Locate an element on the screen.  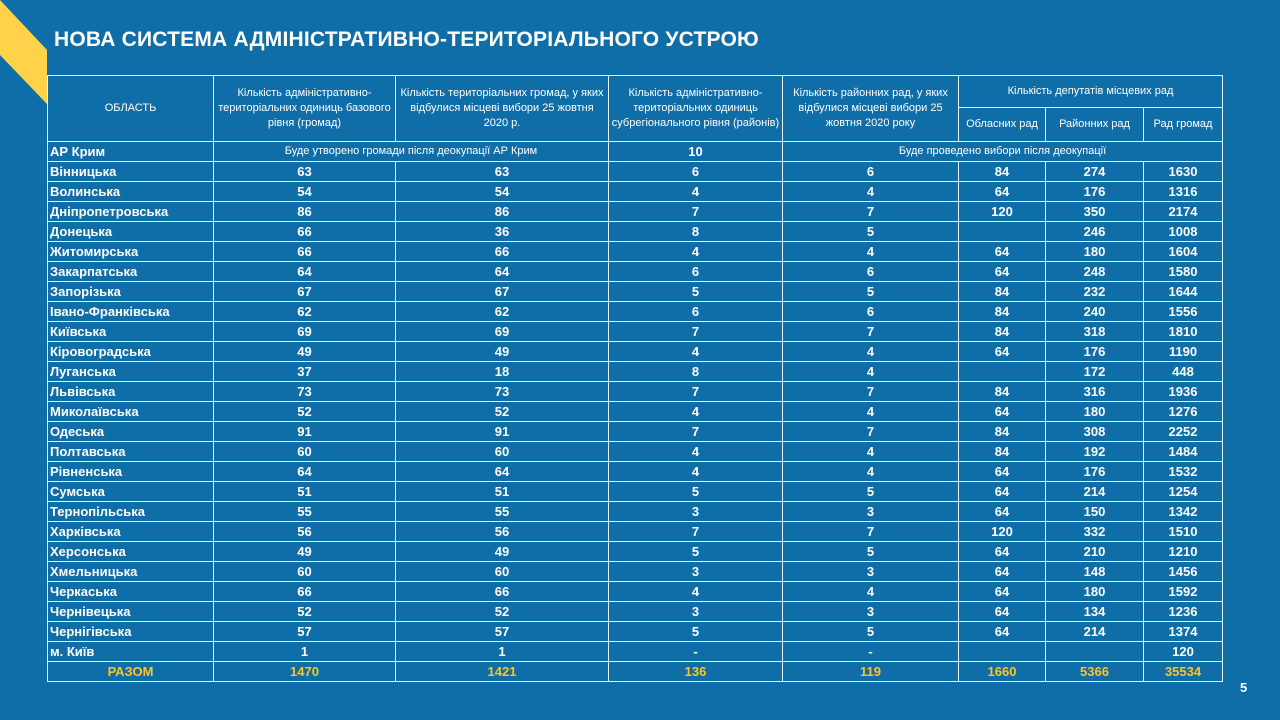
cell: 6 is located at coordinates (870, 311).